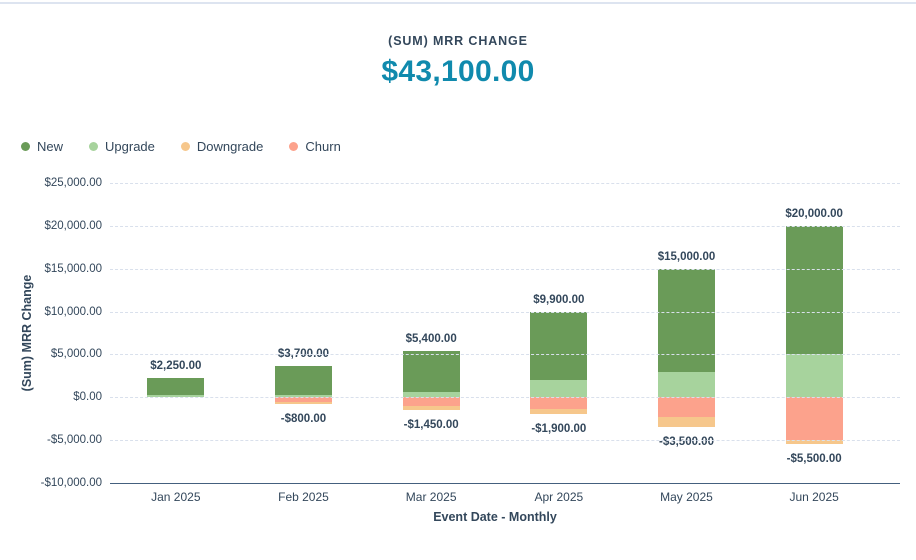  I want to click on x-tick-label: Apr 2025, so click(559, 497).